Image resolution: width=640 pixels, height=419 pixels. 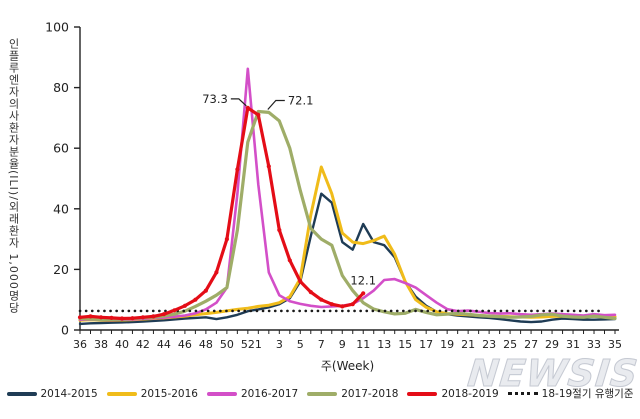 What do you see at coordinates (342, 344) in the screenshot?
I see `x-tick-label: 9` at bounding box center [342, 344].